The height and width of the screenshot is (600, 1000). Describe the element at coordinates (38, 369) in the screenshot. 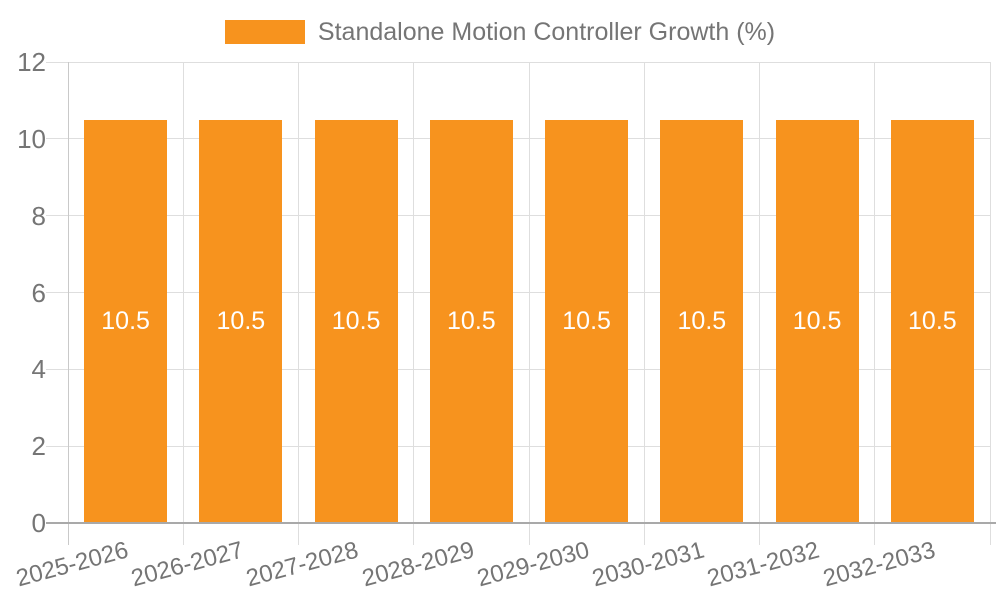

I see `y-tick-label: 4` at that location.